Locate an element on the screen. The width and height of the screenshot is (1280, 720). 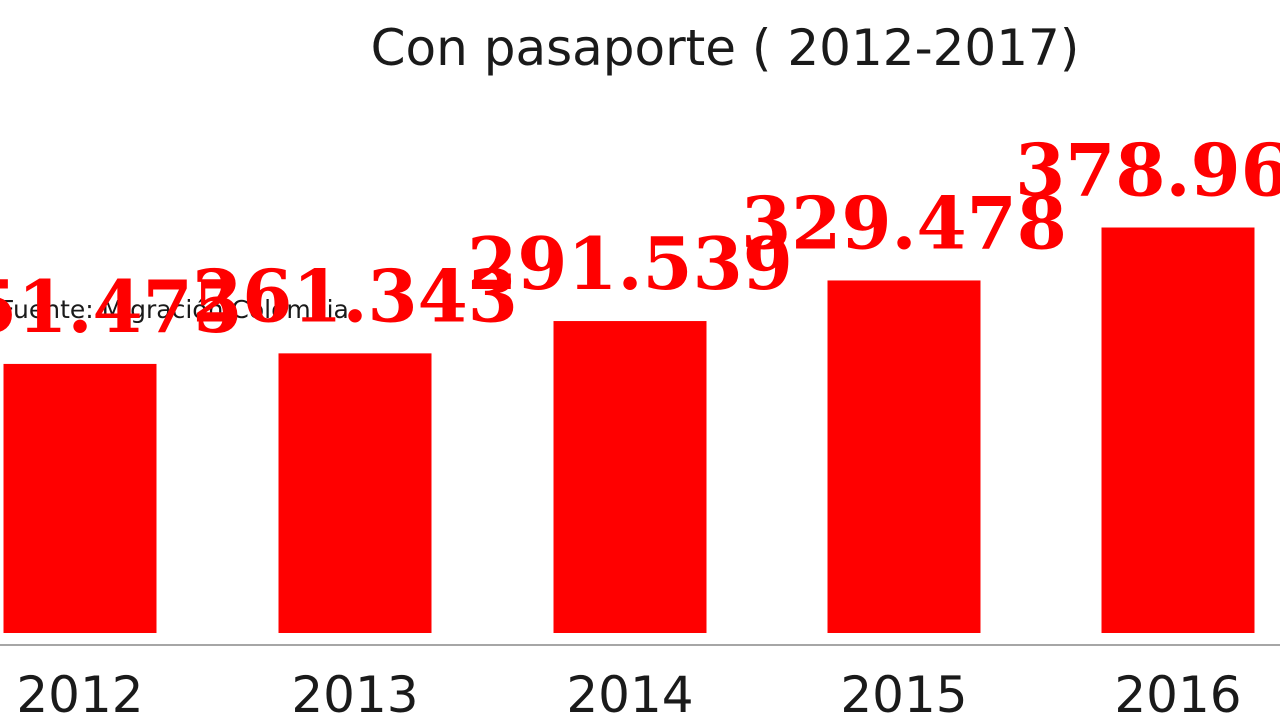
value-label-2014: 291.539 is located at coordinates (630, 263).